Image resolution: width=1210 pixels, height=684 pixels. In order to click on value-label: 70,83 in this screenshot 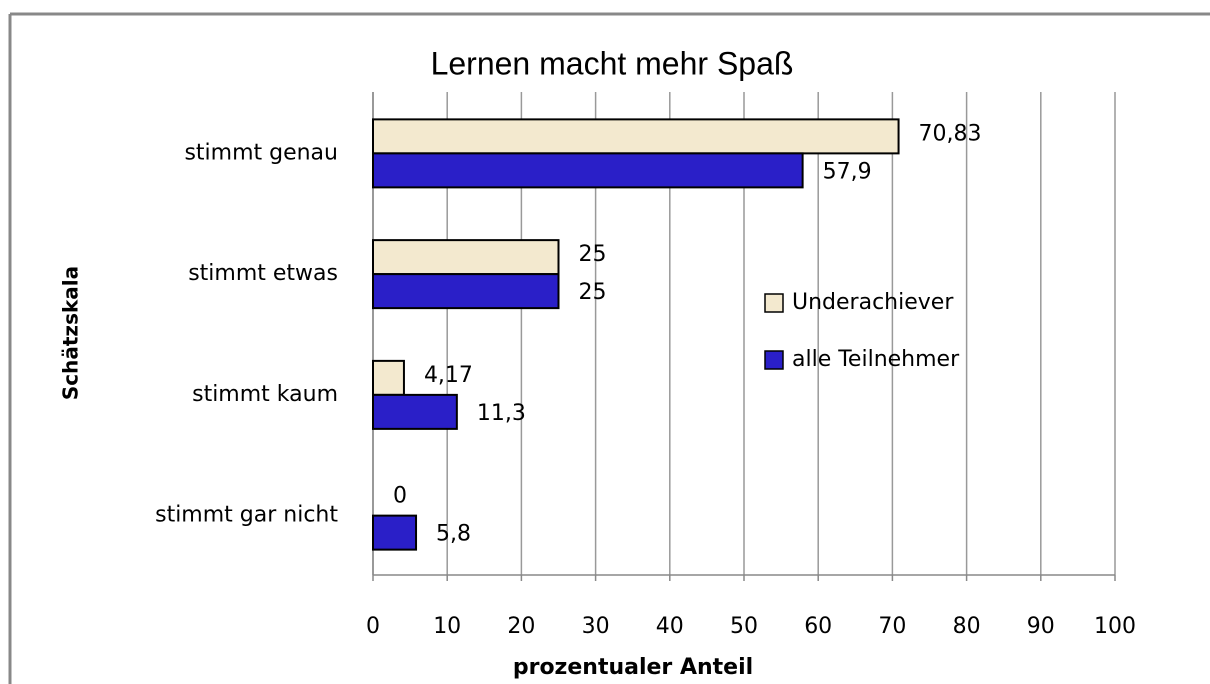, I will do `click(950, 133)`.